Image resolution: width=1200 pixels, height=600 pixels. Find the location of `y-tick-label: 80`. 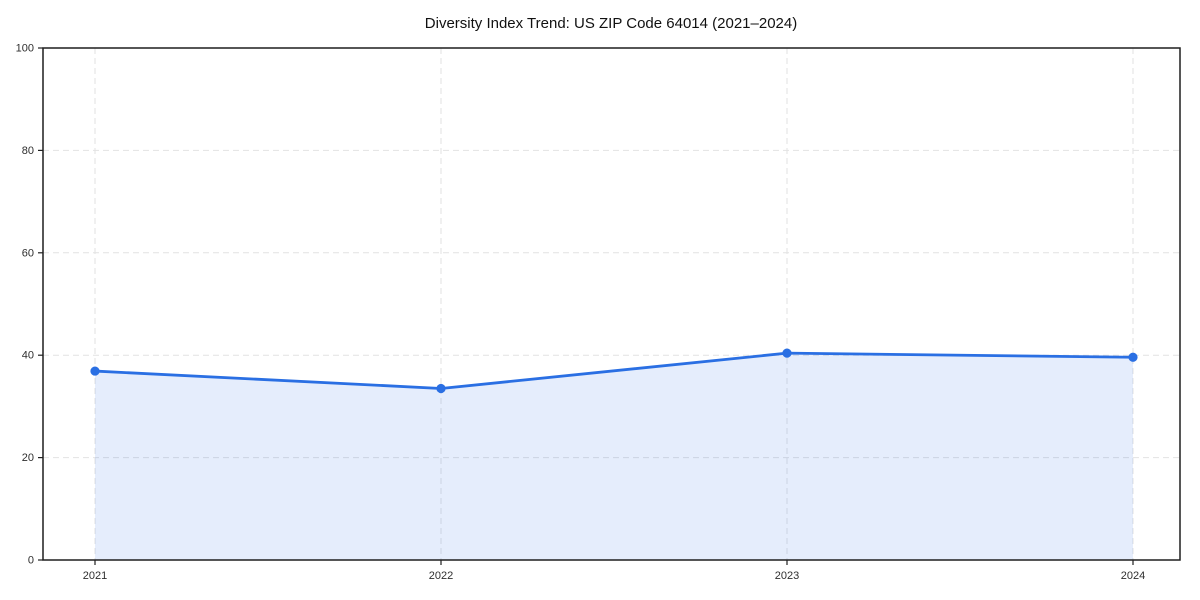

y-tick-label: 80 is located at coordinates (28, 151).